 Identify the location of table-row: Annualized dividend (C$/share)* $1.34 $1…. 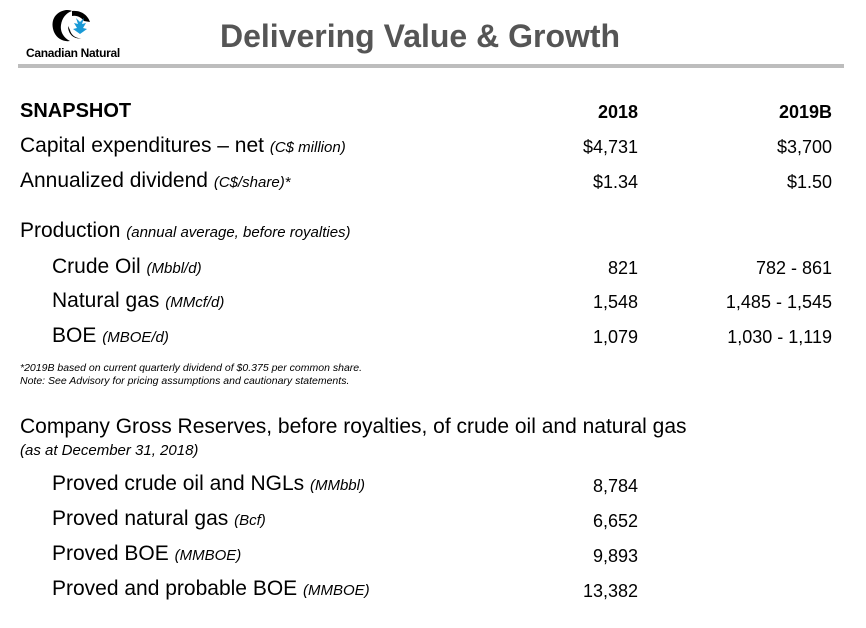
(433, 184).